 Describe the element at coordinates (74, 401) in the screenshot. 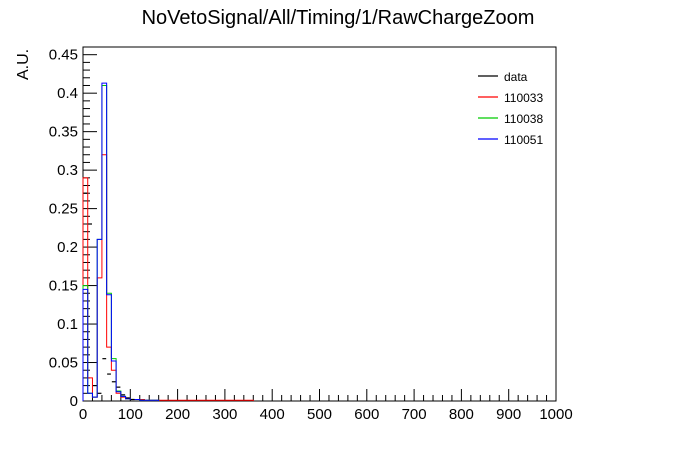

I see `y-tick-label: 0` at that location.